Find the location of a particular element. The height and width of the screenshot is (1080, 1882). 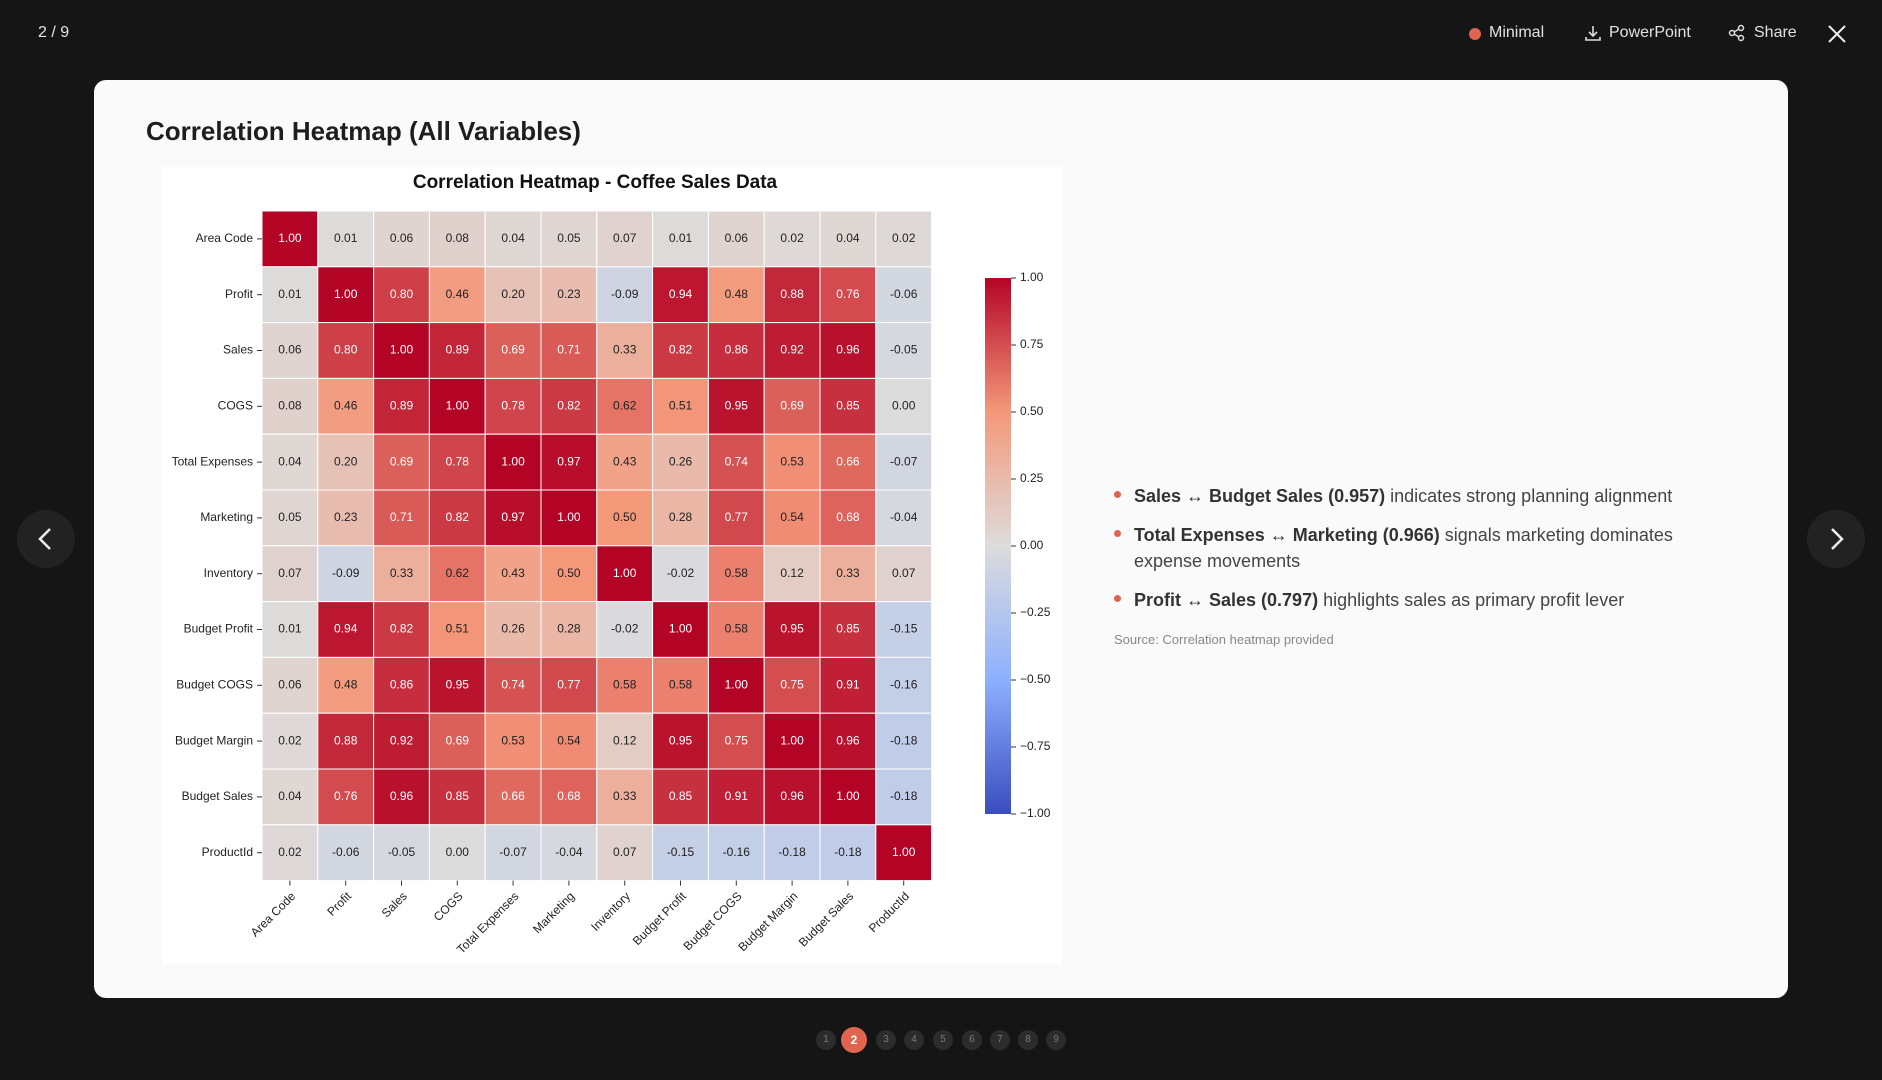

cell-label: -0.18 is located at coordinates (904, 796).